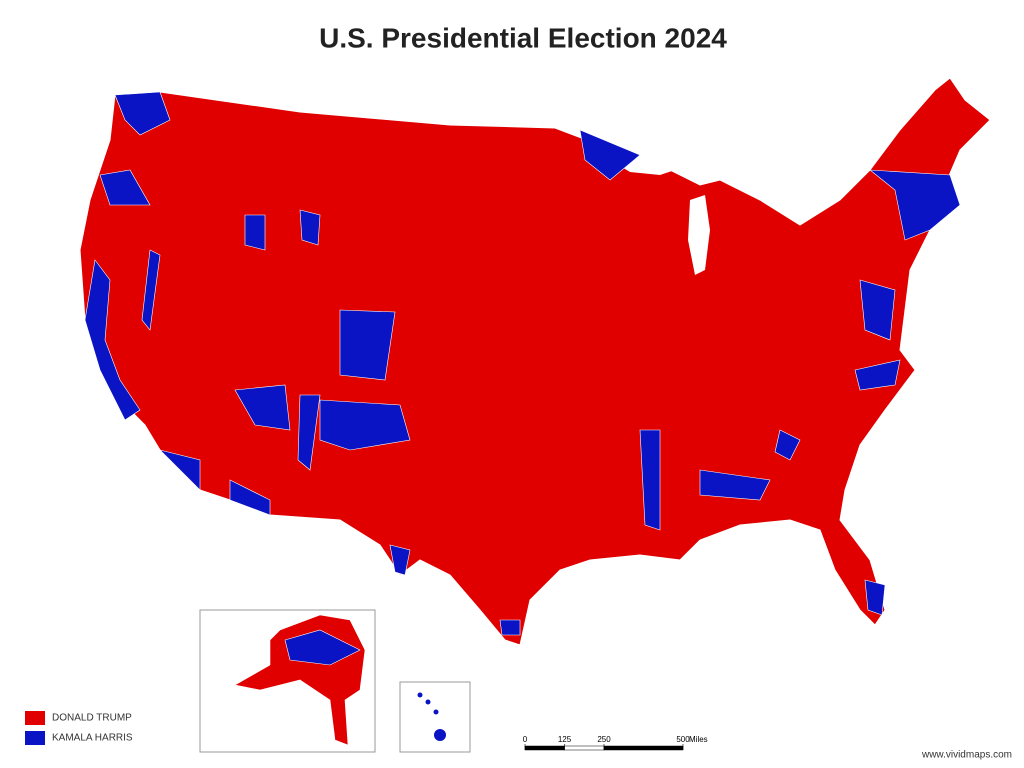 This screenshot has height=768, width=1024. Describe the element at coordinates (92, 738) in the screenshot. I see `legend-label: KAMALA HARRIS` at that location.